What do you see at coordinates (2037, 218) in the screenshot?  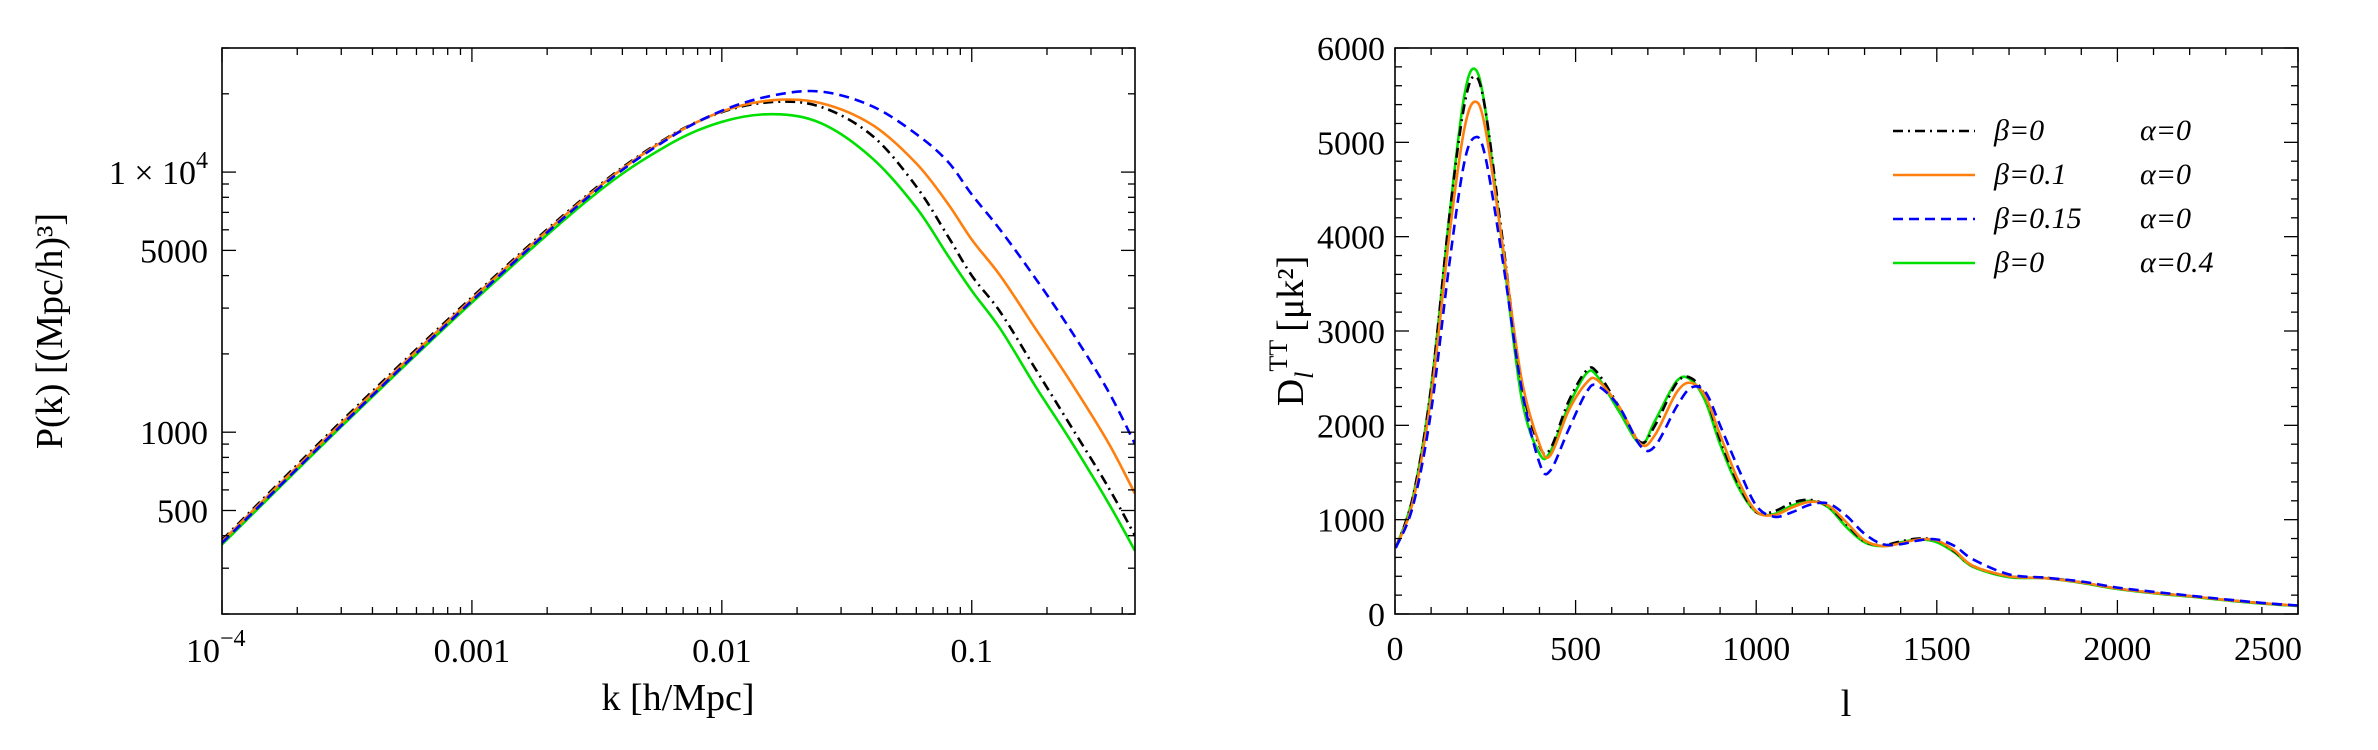 I see `legend-beta-label: β=0.15` at bounding box center [2037, 218].